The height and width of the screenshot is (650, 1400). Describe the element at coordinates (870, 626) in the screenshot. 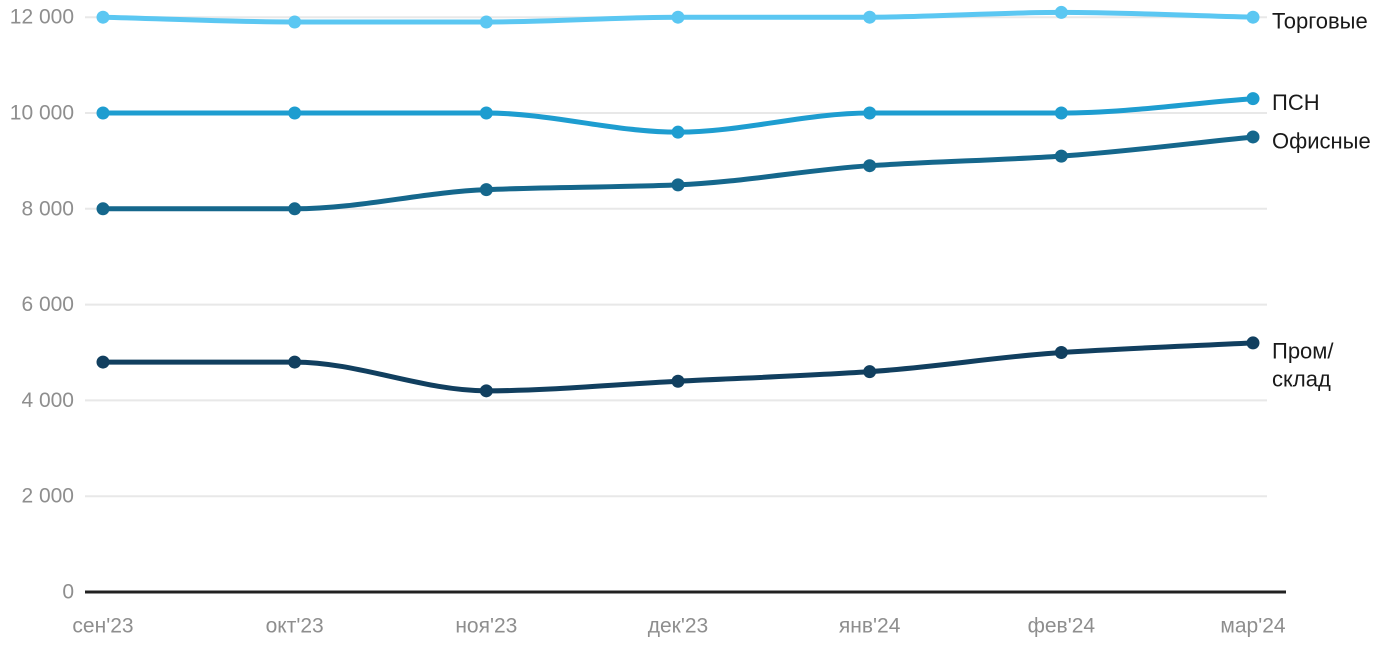

I see `x-tick-label: янв'24` at that location.